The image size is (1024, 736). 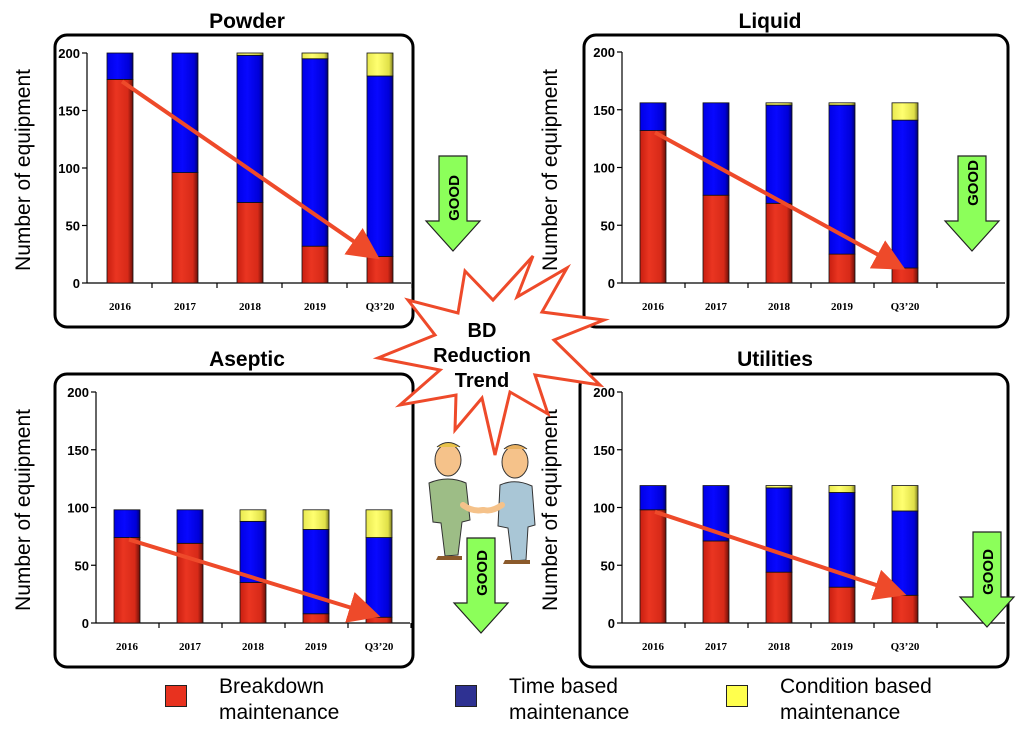 I want to click on callout-line: Reduction, so click(x=482, y=356).